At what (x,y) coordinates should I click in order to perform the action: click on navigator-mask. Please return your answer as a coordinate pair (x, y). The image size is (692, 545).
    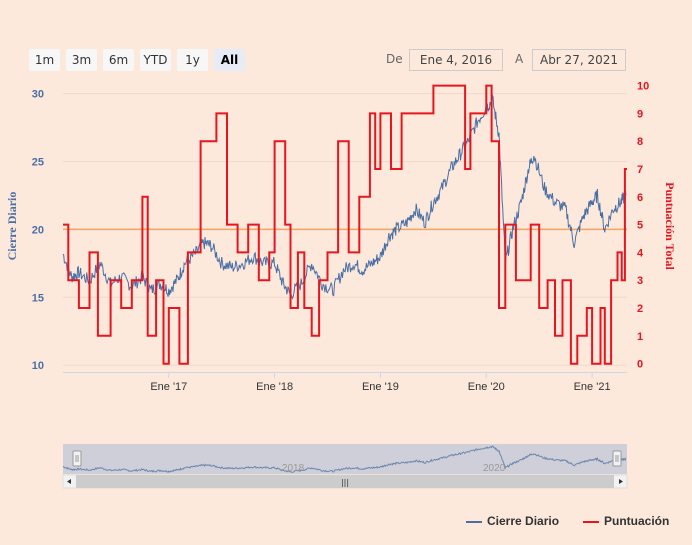
    Looking at the image, I should click on (345, 459).